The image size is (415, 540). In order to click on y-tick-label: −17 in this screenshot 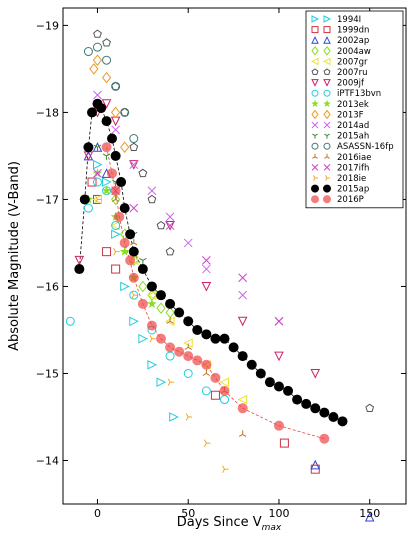, I will do `click(47, 199)`.